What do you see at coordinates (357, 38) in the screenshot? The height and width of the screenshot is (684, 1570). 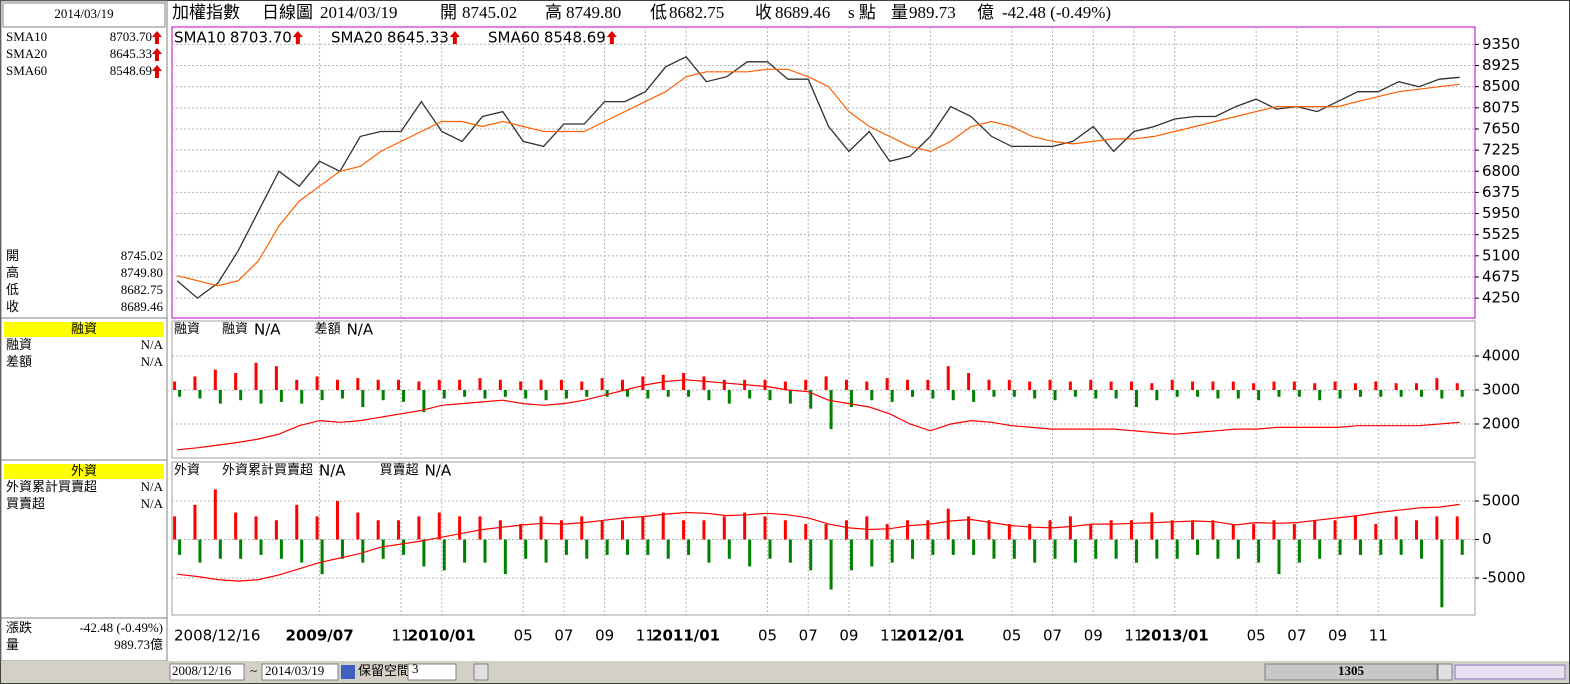 I see `legend-name: SMA20` at bounding box center [357, 38].